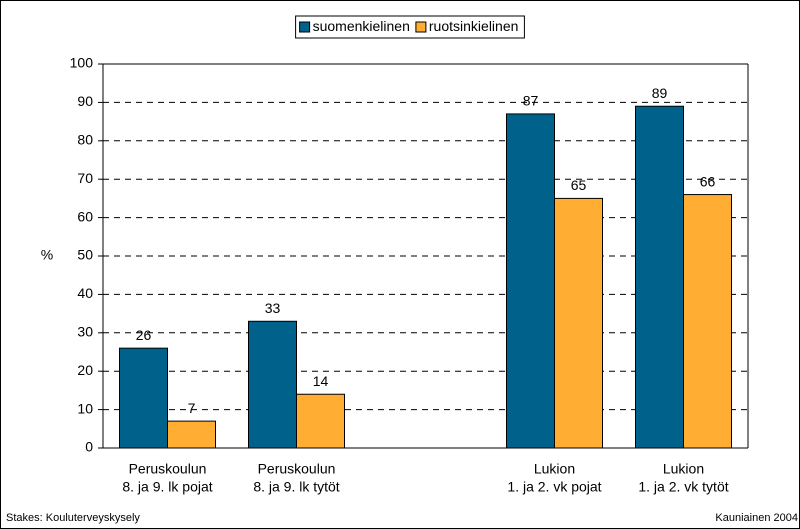 The height and width of the screenshot is (529, 800). Describe the element at coordinates (47, 255) in the screenshot. I see `y-axis-label: %` at that location.